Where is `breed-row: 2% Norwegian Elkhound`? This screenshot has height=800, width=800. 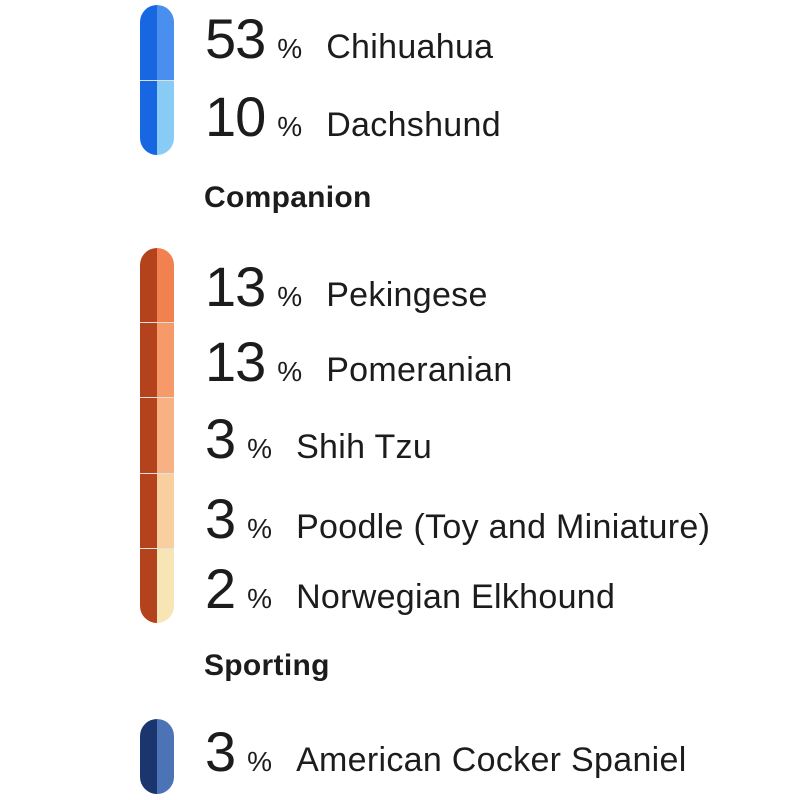
breed-row: 2% Norwegian Elkhound is located at coordinates (410, 589).